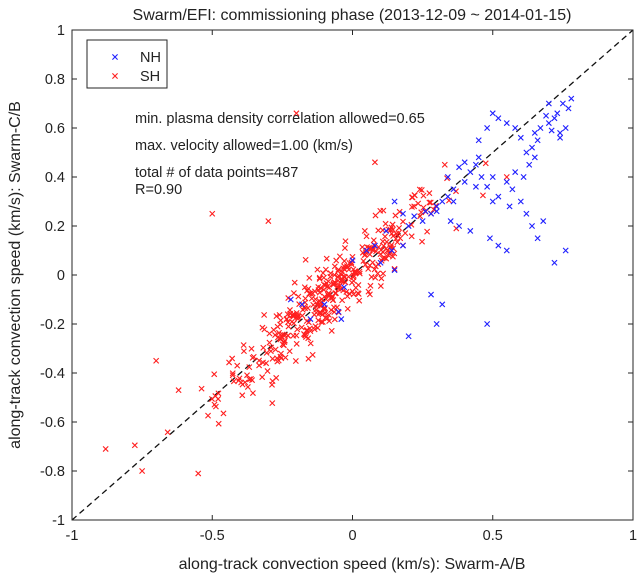  What do you see at coordinates (150, 58) in the screenshot?
I see `legend-label-nh: NH` at bounding box center [150, 58].